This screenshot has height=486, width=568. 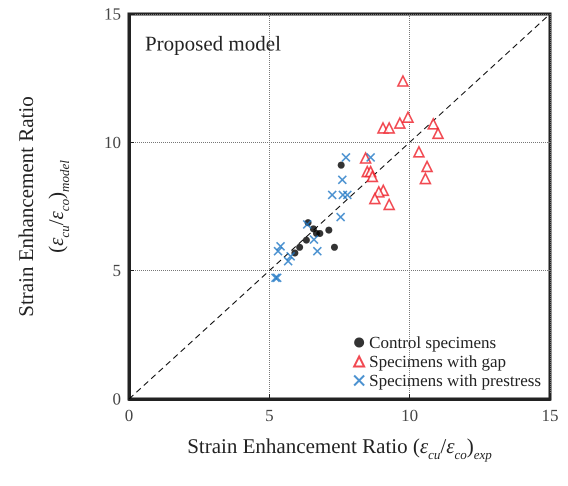 I want to click on legend-label: Specimens with gap, so click(x=437, y=361).